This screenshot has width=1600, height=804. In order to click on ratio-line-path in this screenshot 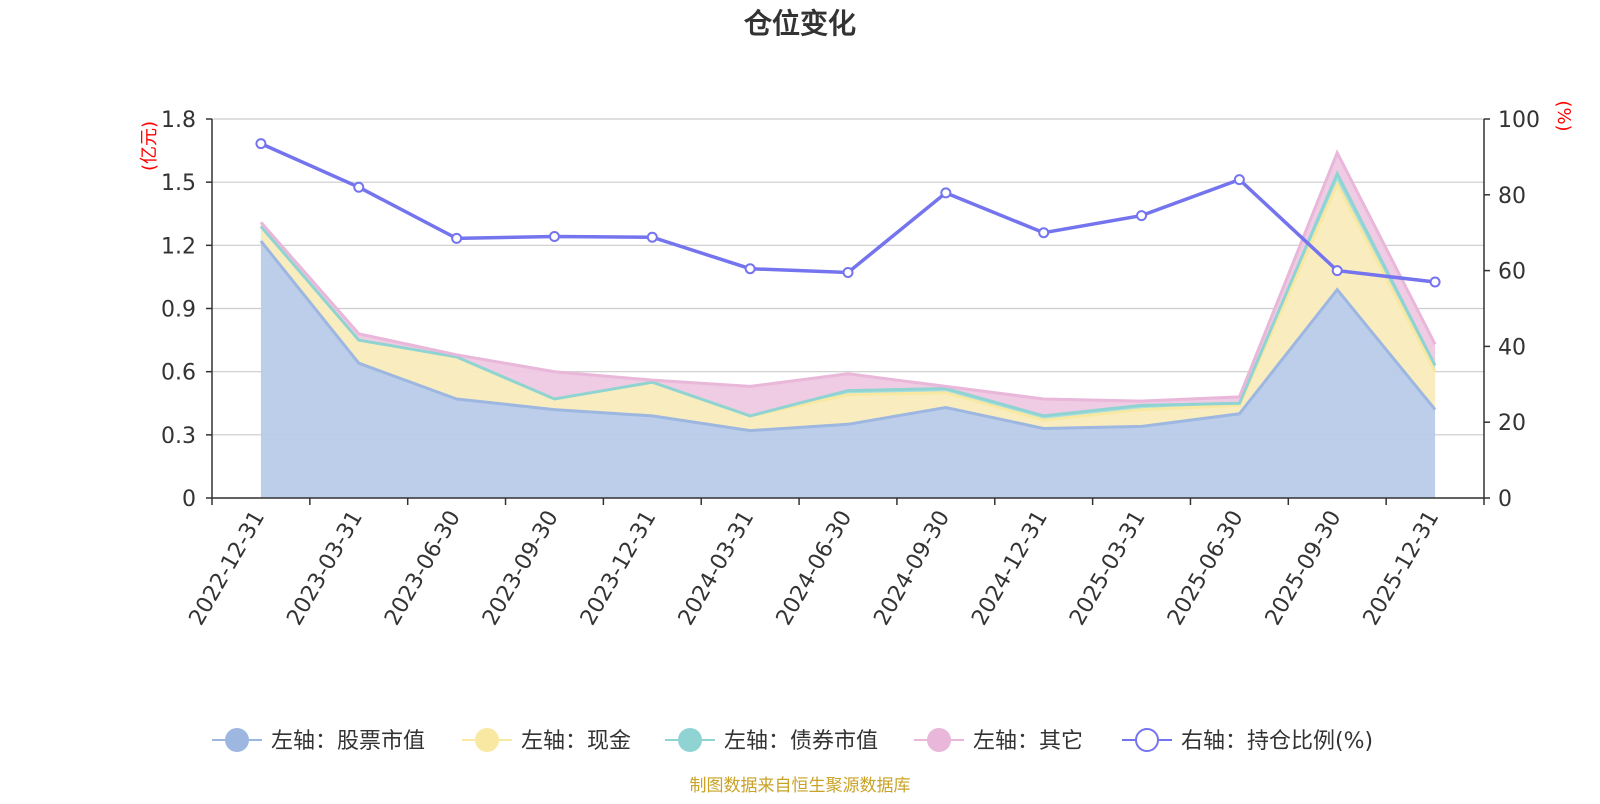, I will do `click(848, 213)`.